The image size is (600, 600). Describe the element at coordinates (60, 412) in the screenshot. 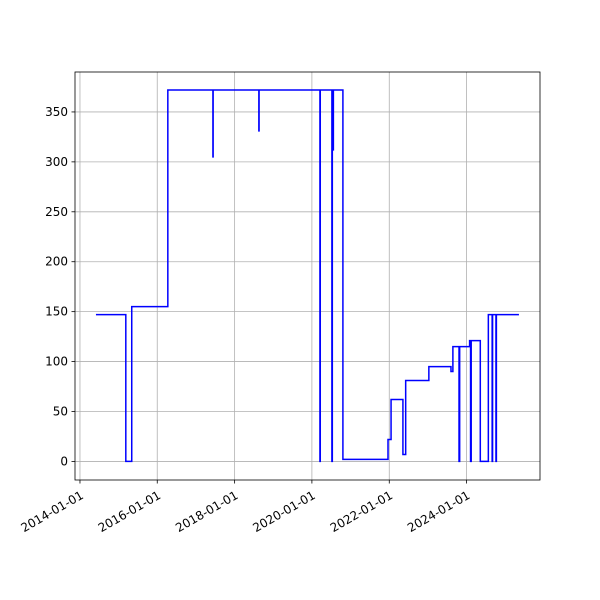

I see `y-tick-label: 50` at that location.